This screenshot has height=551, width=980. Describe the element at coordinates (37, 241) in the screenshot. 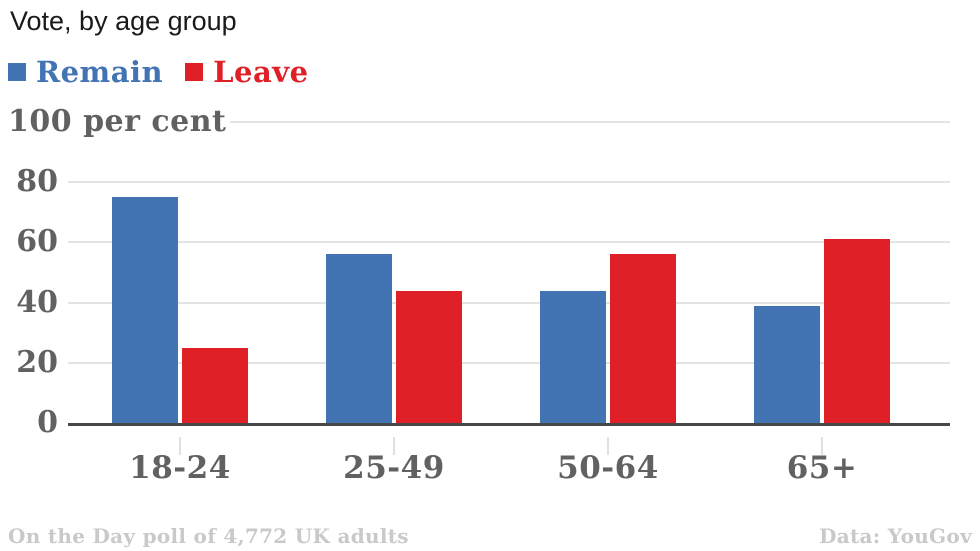

I see `y-tick-label-60: 60` at that location.